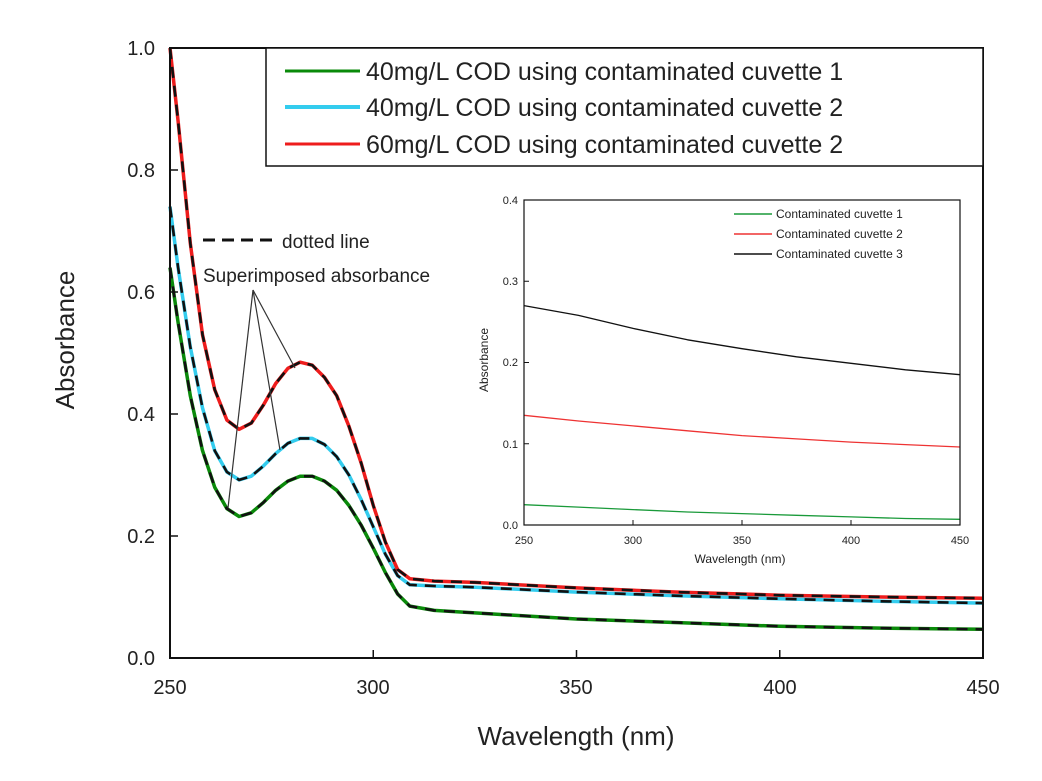 The width and height of the screenshot is (1042, 781). I want to click on inset-y-tick-label: 0.4, so click(510, 201).